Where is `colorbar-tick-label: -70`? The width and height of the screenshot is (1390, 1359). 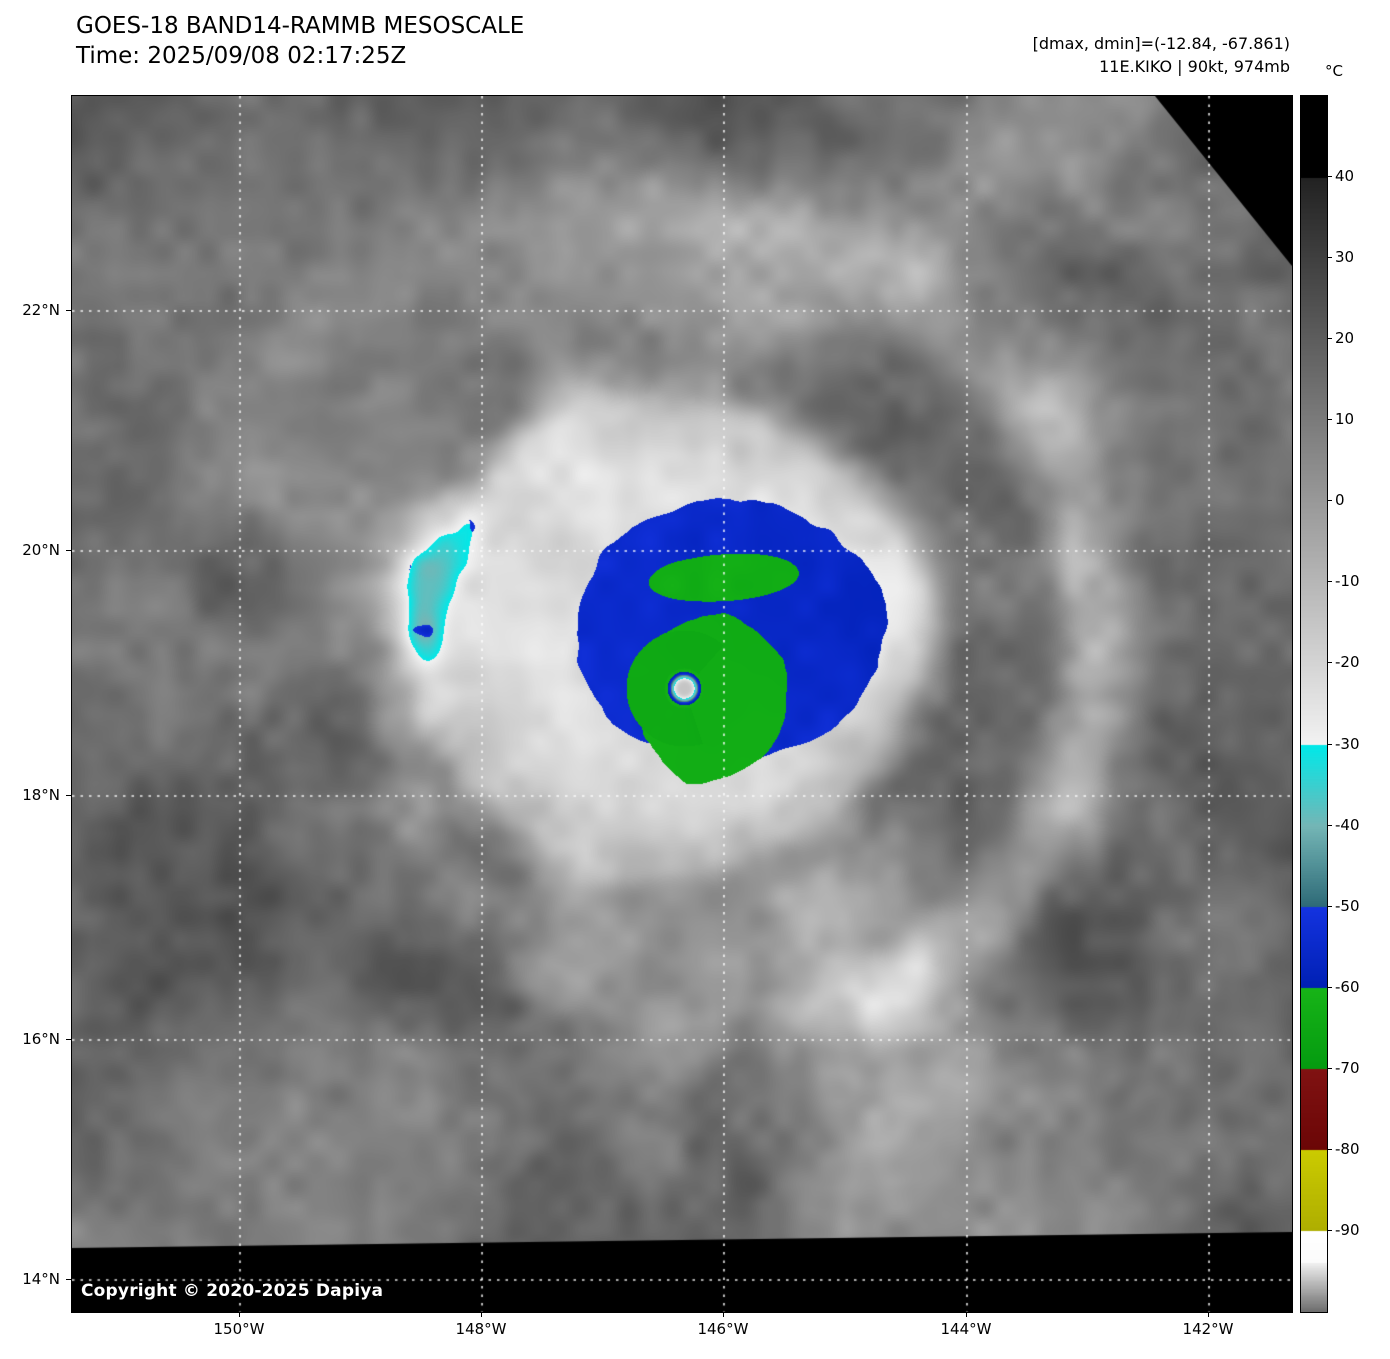
colorbar-tick-label: -70 is located at coordinates (1347, 1067).